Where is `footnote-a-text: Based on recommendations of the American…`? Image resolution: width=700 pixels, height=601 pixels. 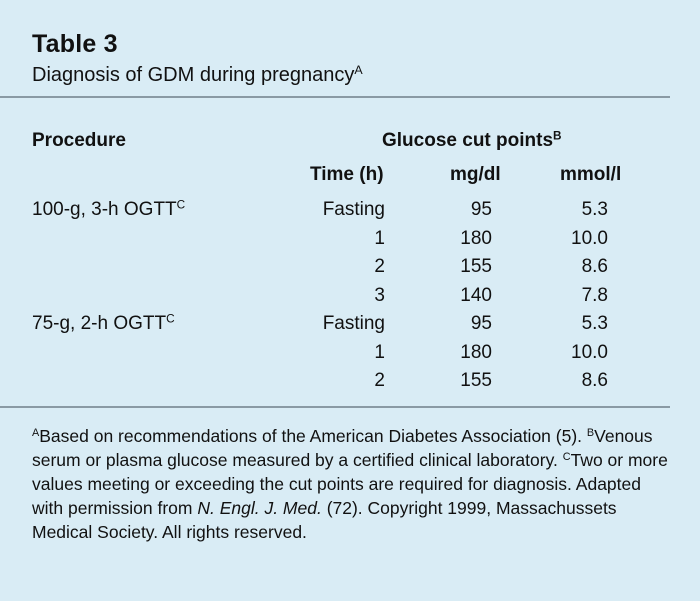 footnote-a-text: Based on recommendations of the American… is located at coordinates (313, 436).